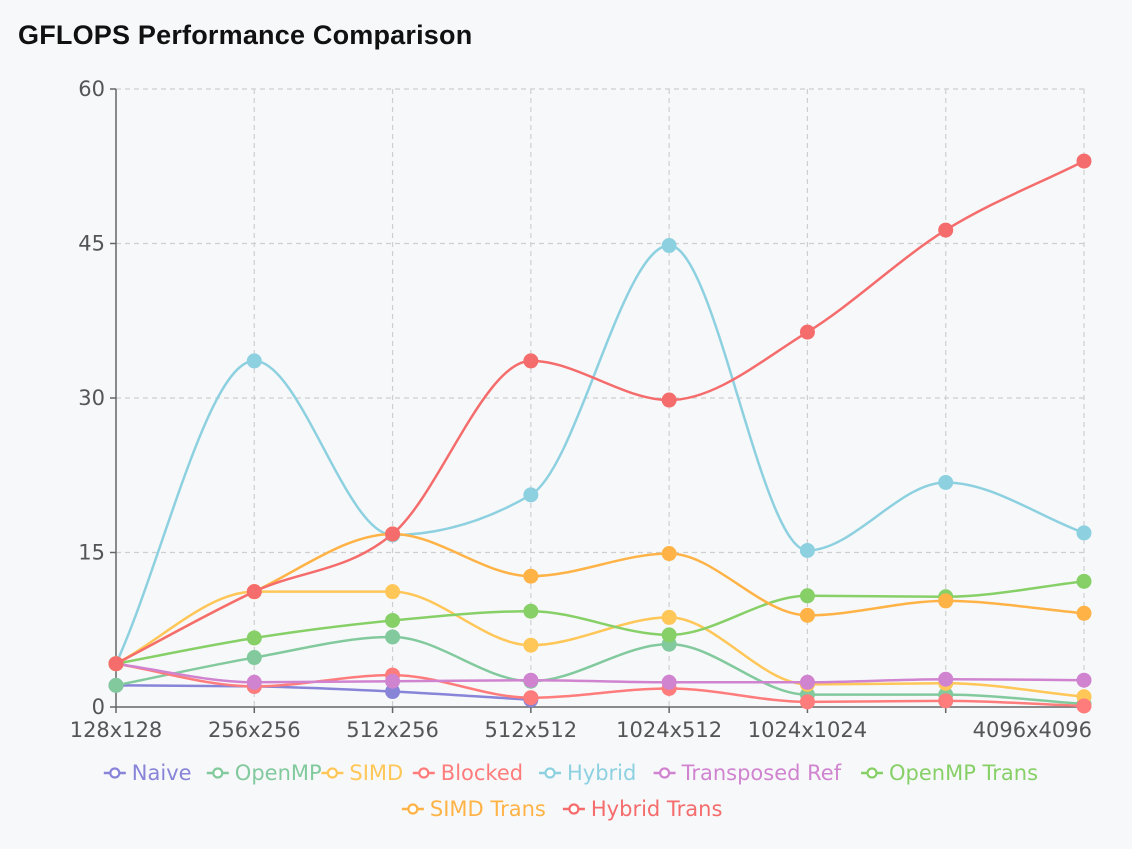 This screenshot has height=849, width=1132. I want to click on y-tick-label: 60, so click(91, 89).